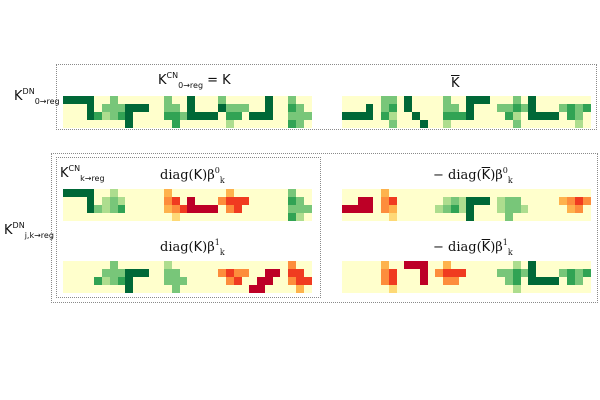 Image resolution: width=600 pixels, height=400 pixels. What do you see at coordinates (457, 247) in the screenshot?
I see `label-prefix: − diag(` at bounding box center [457, 247].